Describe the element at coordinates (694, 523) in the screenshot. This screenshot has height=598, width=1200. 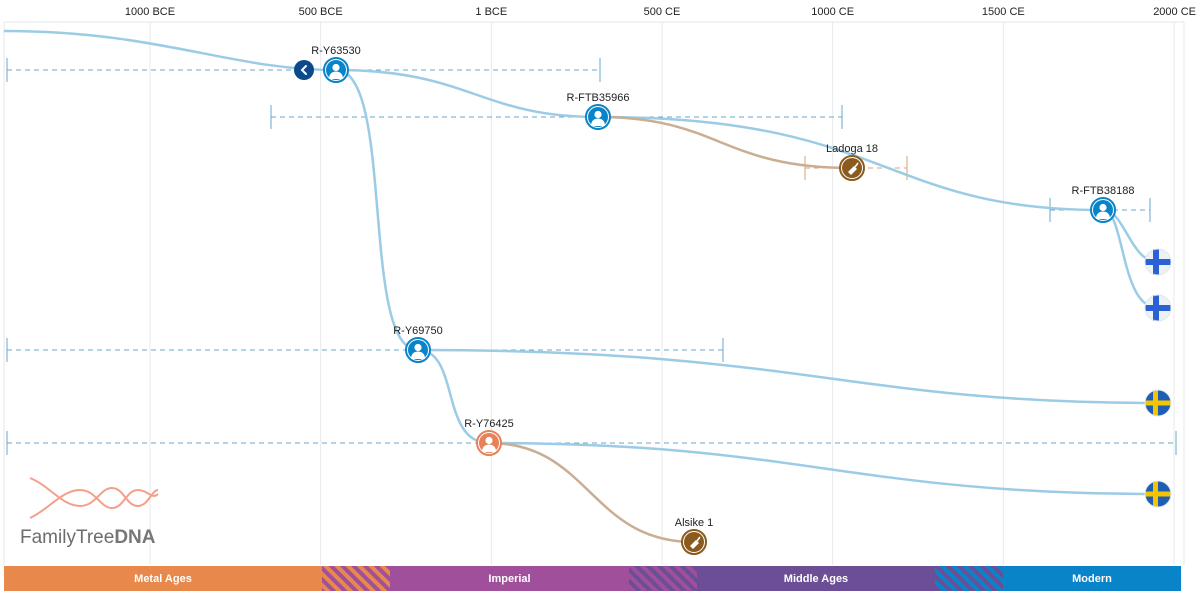
I see `node-label: Alsike 1` at that location.